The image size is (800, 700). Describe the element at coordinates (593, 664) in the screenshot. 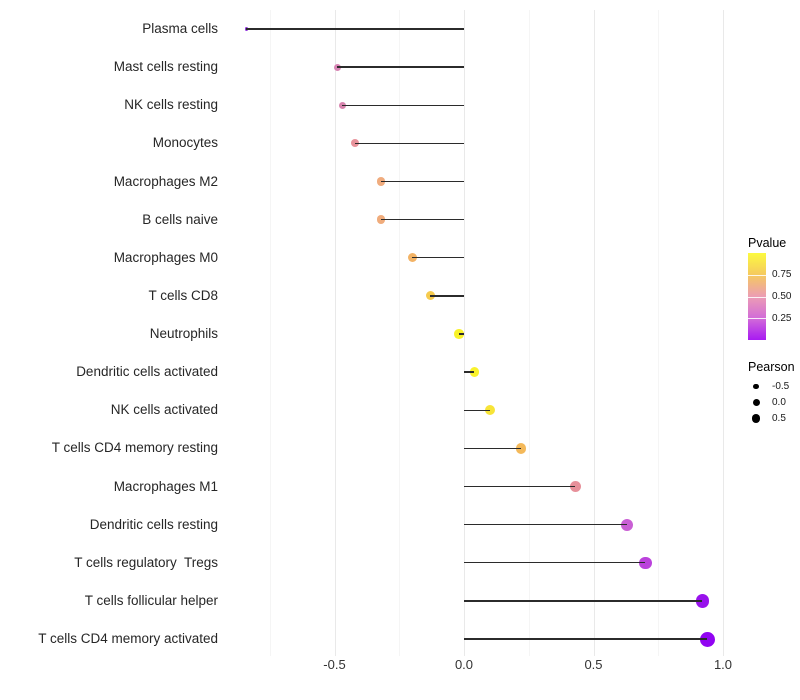

I see `x-axis-tick-label: 0.5` at that location.